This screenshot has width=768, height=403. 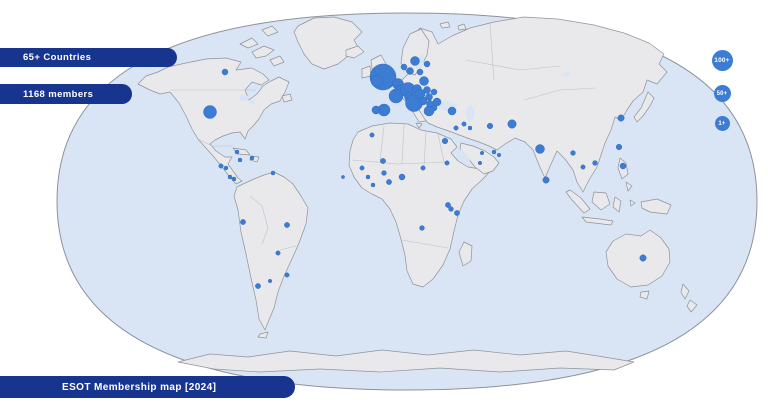 I want to click on member-bubble-portugal, so click(x=376, y=110).